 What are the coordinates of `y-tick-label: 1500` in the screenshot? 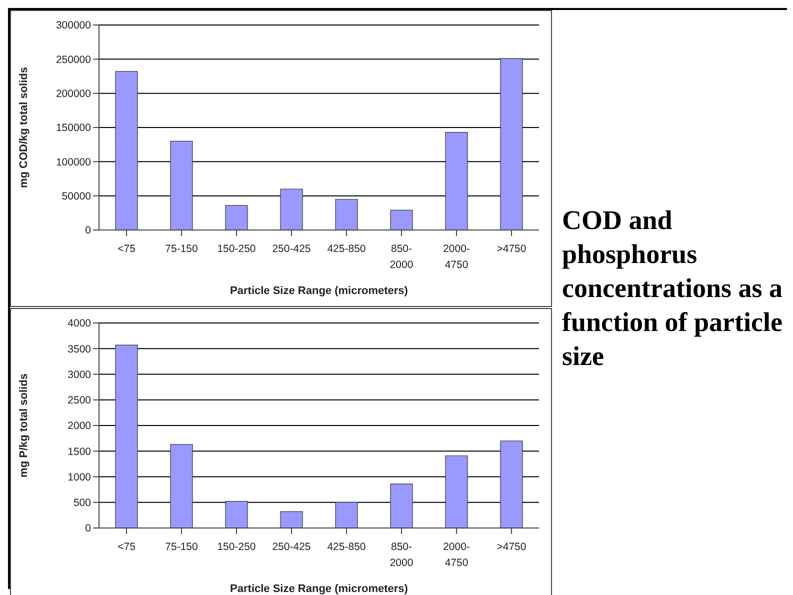 It's located at (80, 452).